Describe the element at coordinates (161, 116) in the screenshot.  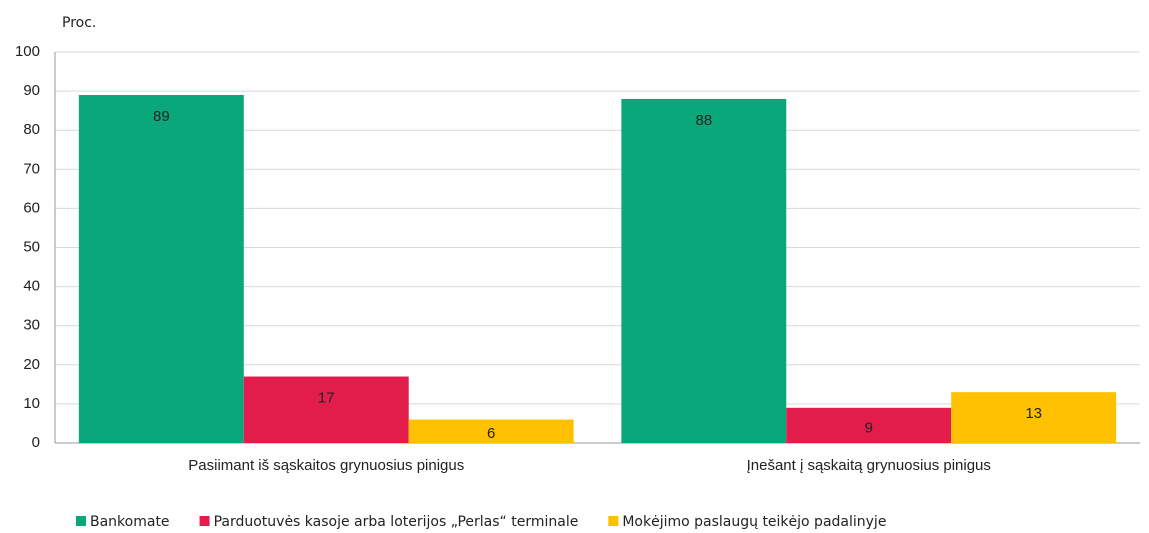
I see `data-label: 89` at that location.